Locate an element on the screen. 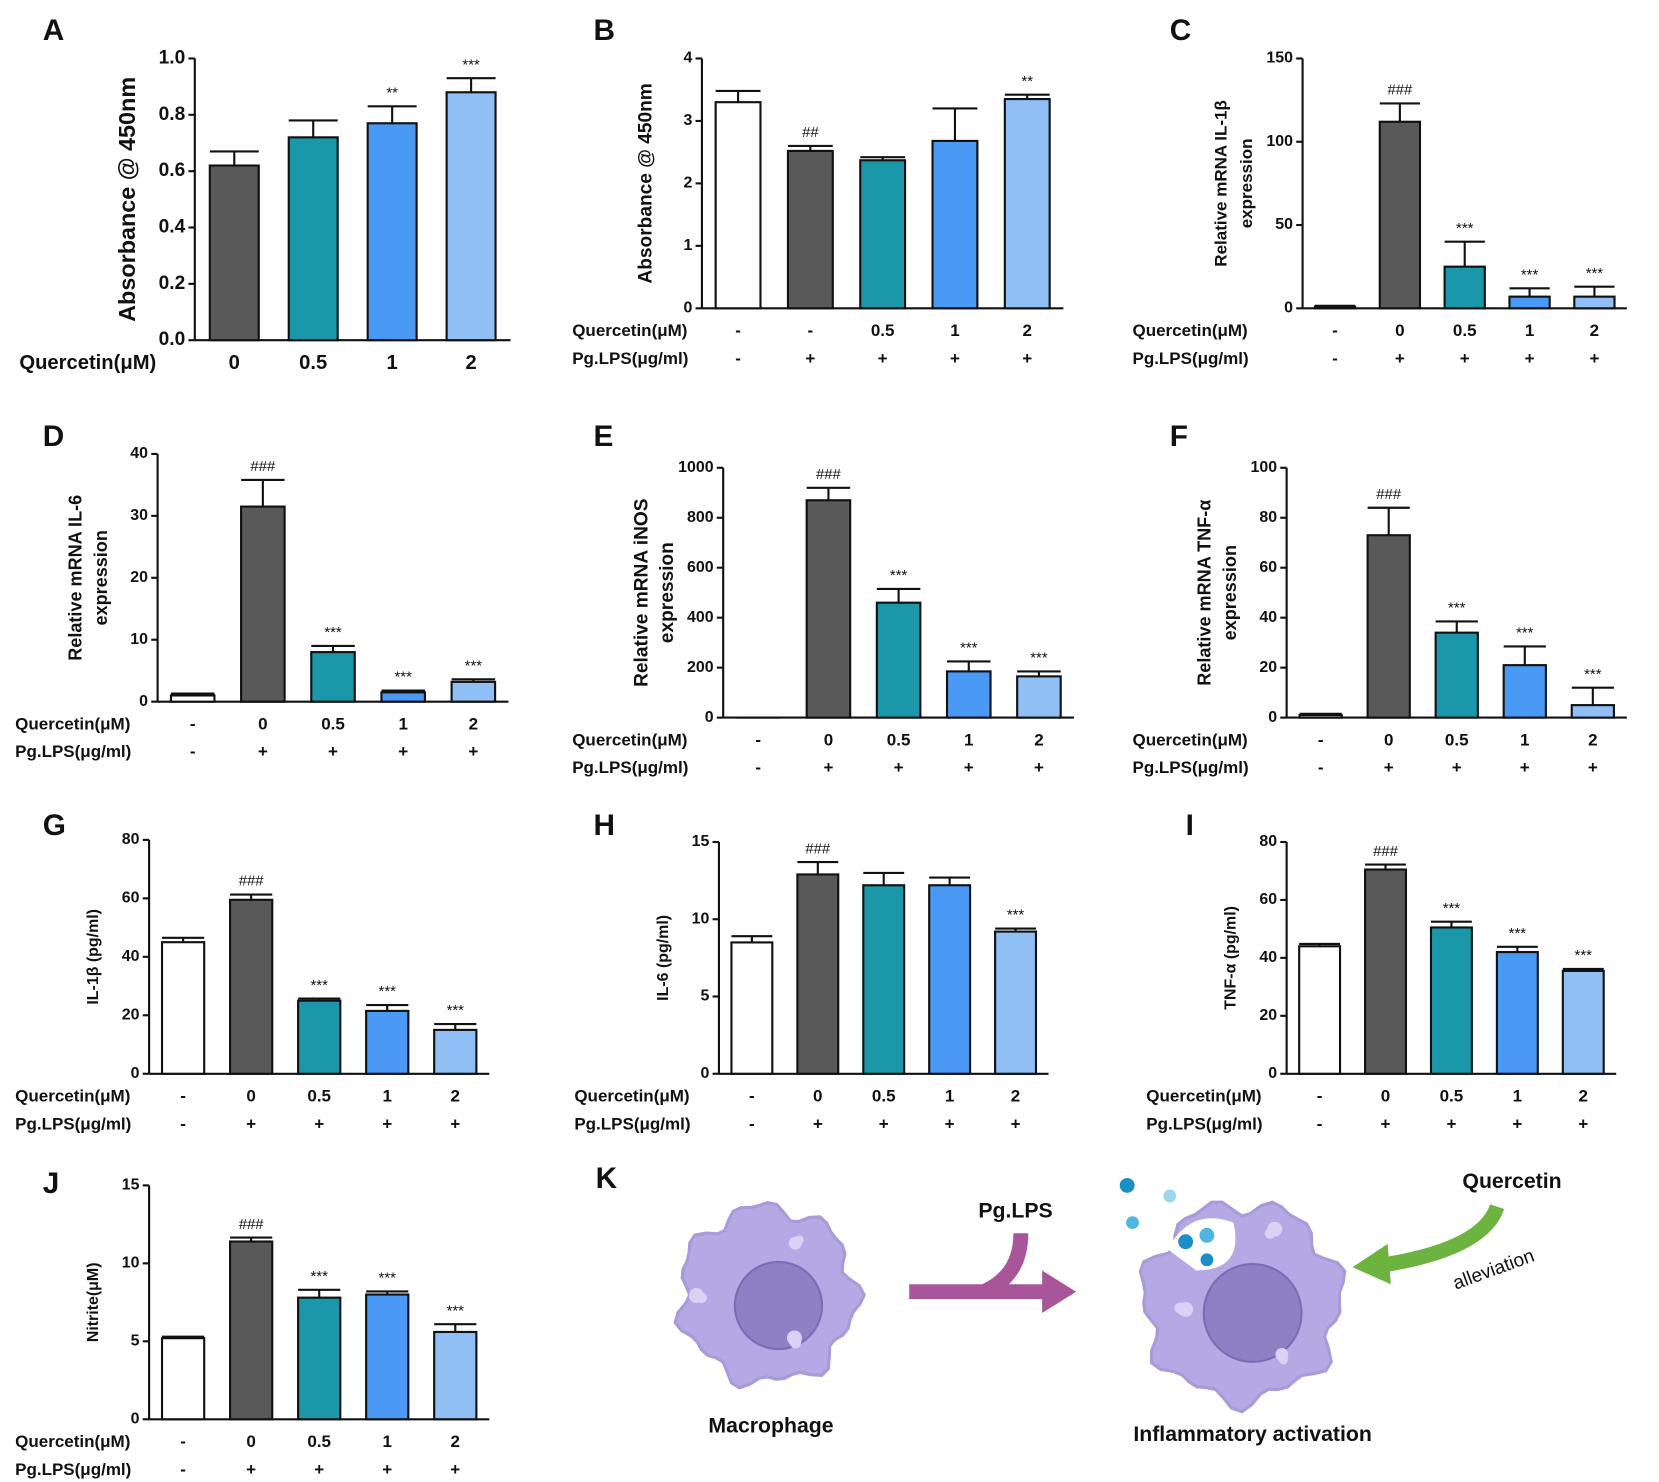 The height and width of the screenshot is (1482, 1659). row-label: Pg.LPS(μg/ml) is located at coordinates (632, 1123).